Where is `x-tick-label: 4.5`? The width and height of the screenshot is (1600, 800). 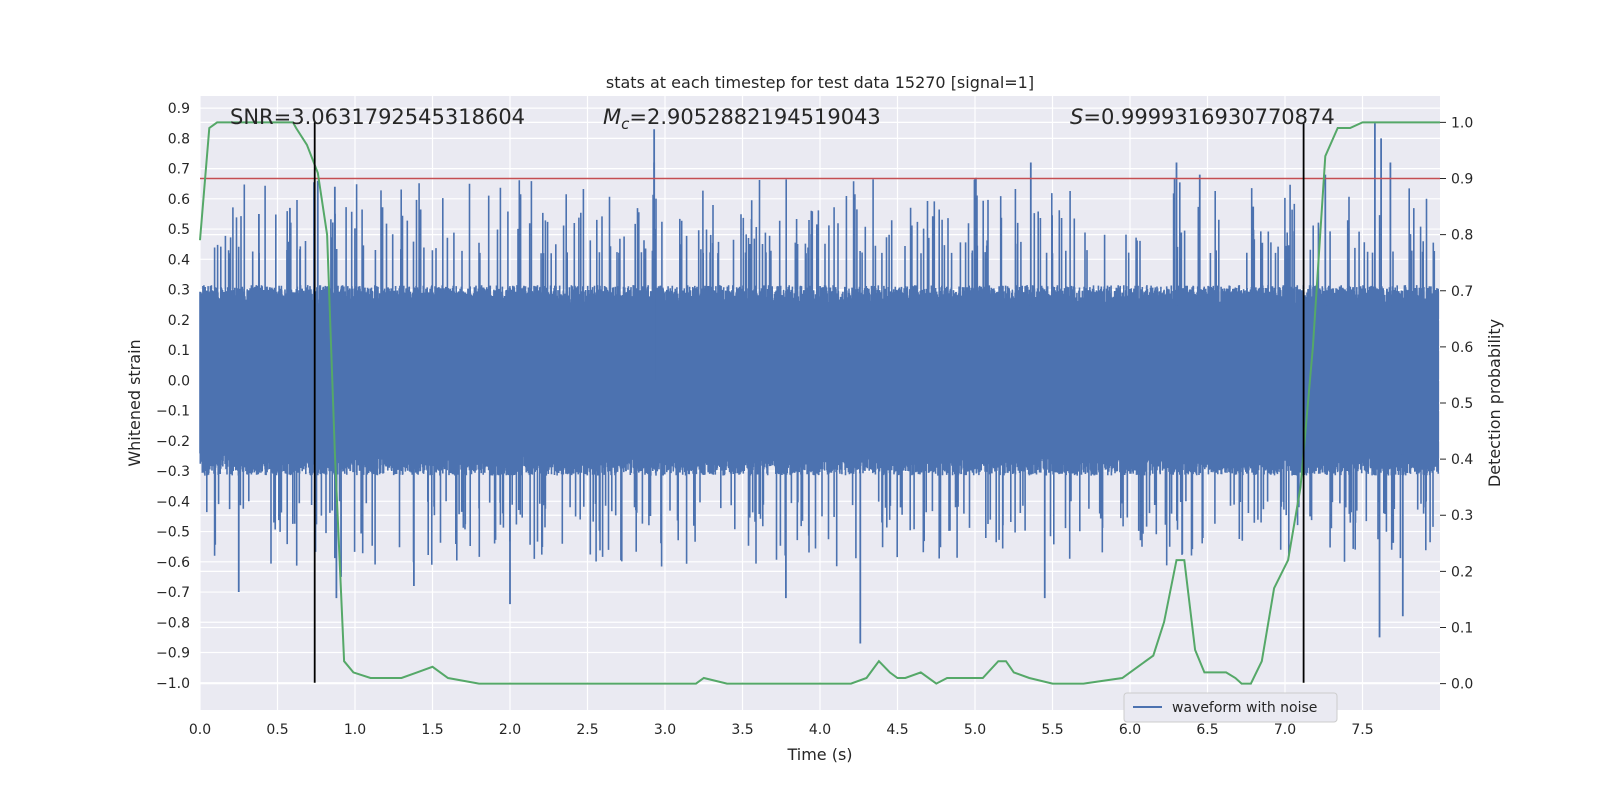 x-tick-label: 4.5 is located at coordinates (897, 730).